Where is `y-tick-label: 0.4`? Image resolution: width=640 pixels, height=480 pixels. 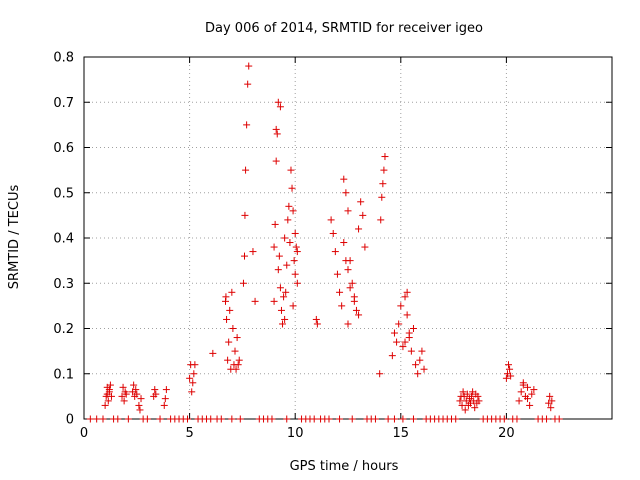 y-tick-label: 0.4 is located at coordinates (63, 239).